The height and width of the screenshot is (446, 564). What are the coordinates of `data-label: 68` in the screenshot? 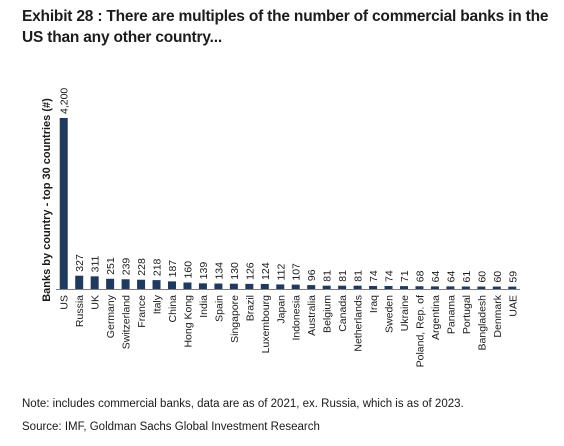 It's located at (420, 276).